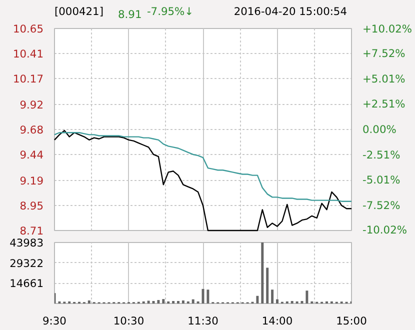 Image resolution: width=415 pixels, height=330 pixels. What do you see at coordinates (291, 11) in the screenshot?
I see `text: 2016-04-20 15:00:54` at bounding box center [291, 11].